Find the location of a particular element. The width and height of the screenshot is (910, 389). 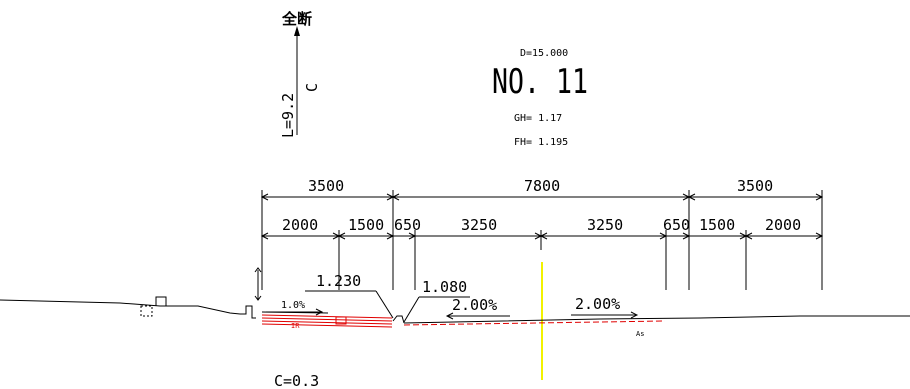

station-number: NO. 11 is located at coordinates (540, 82).